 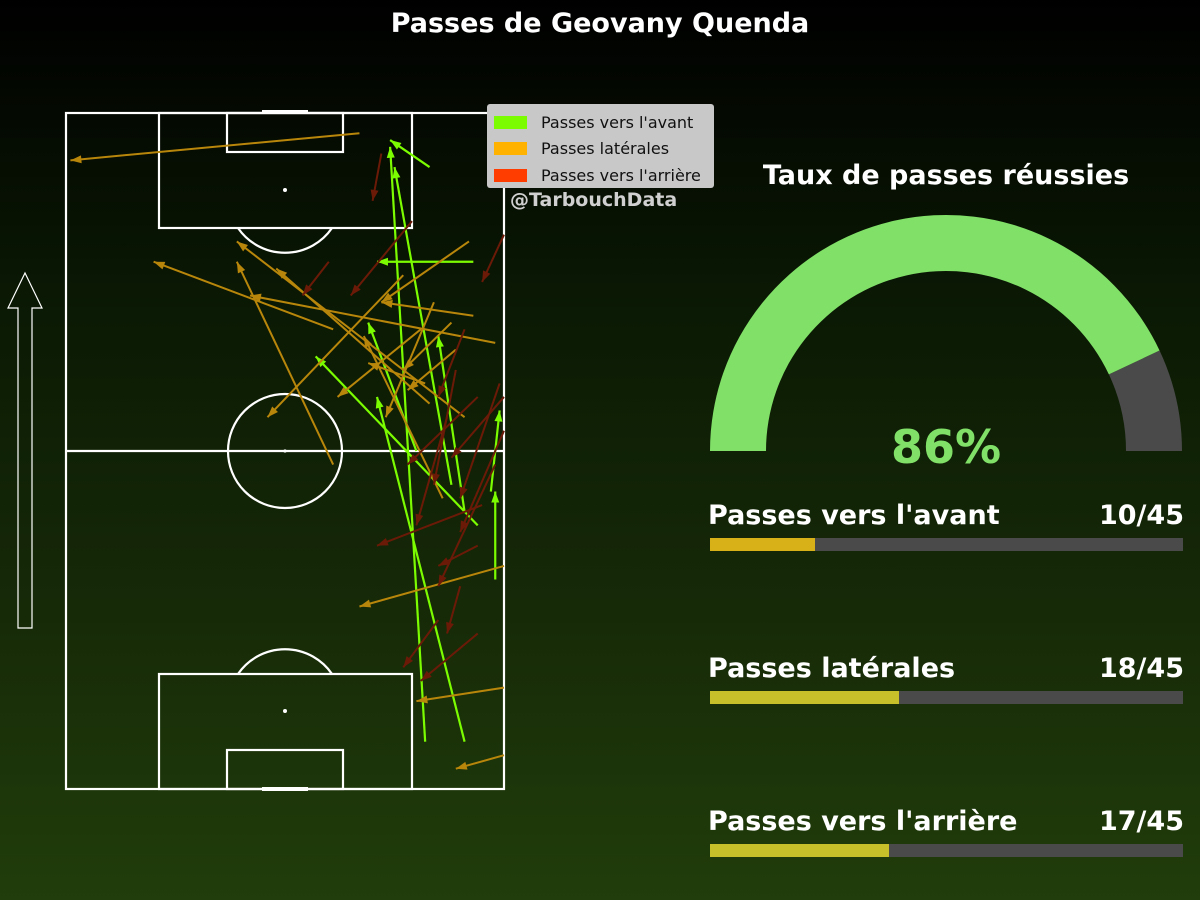 What do you see at coordinates (285, 661) in the screenshot?
I see `bottom-penalty-arc` at bounding box center [285, 661].